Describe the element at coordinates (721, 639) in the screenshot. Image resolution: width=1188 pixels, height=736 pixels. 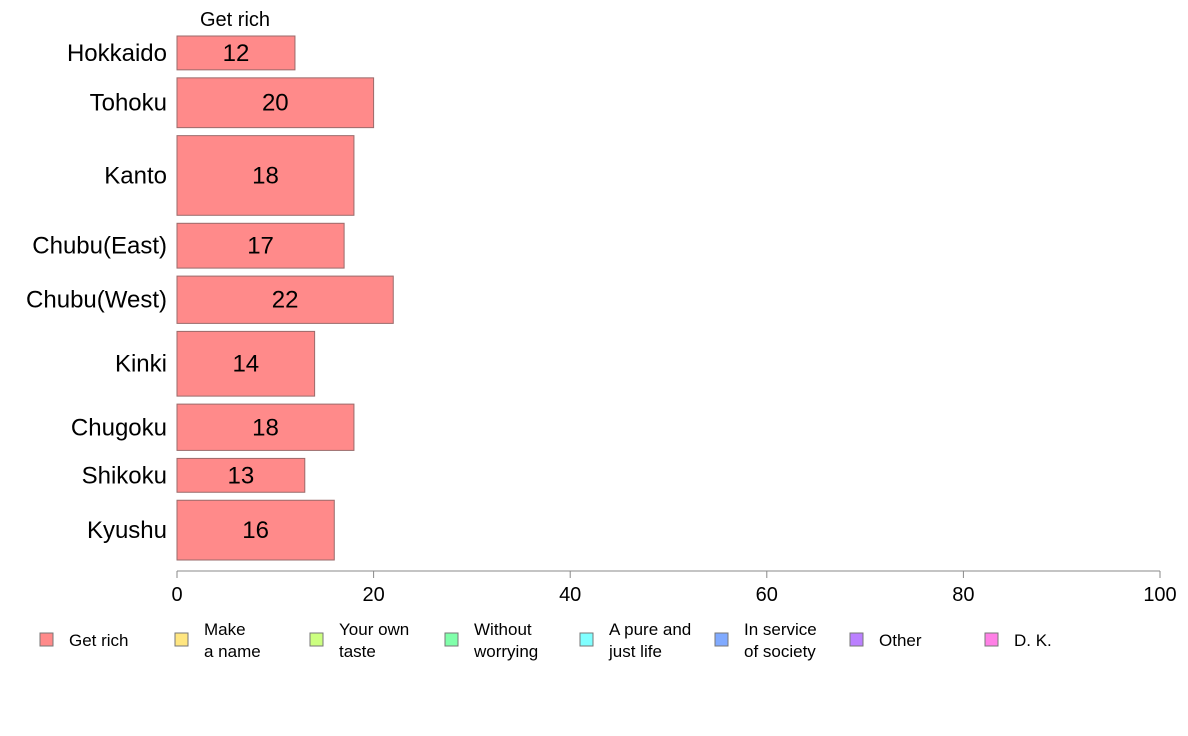
I see `legend-swatch-in-service-of-society` at that location.